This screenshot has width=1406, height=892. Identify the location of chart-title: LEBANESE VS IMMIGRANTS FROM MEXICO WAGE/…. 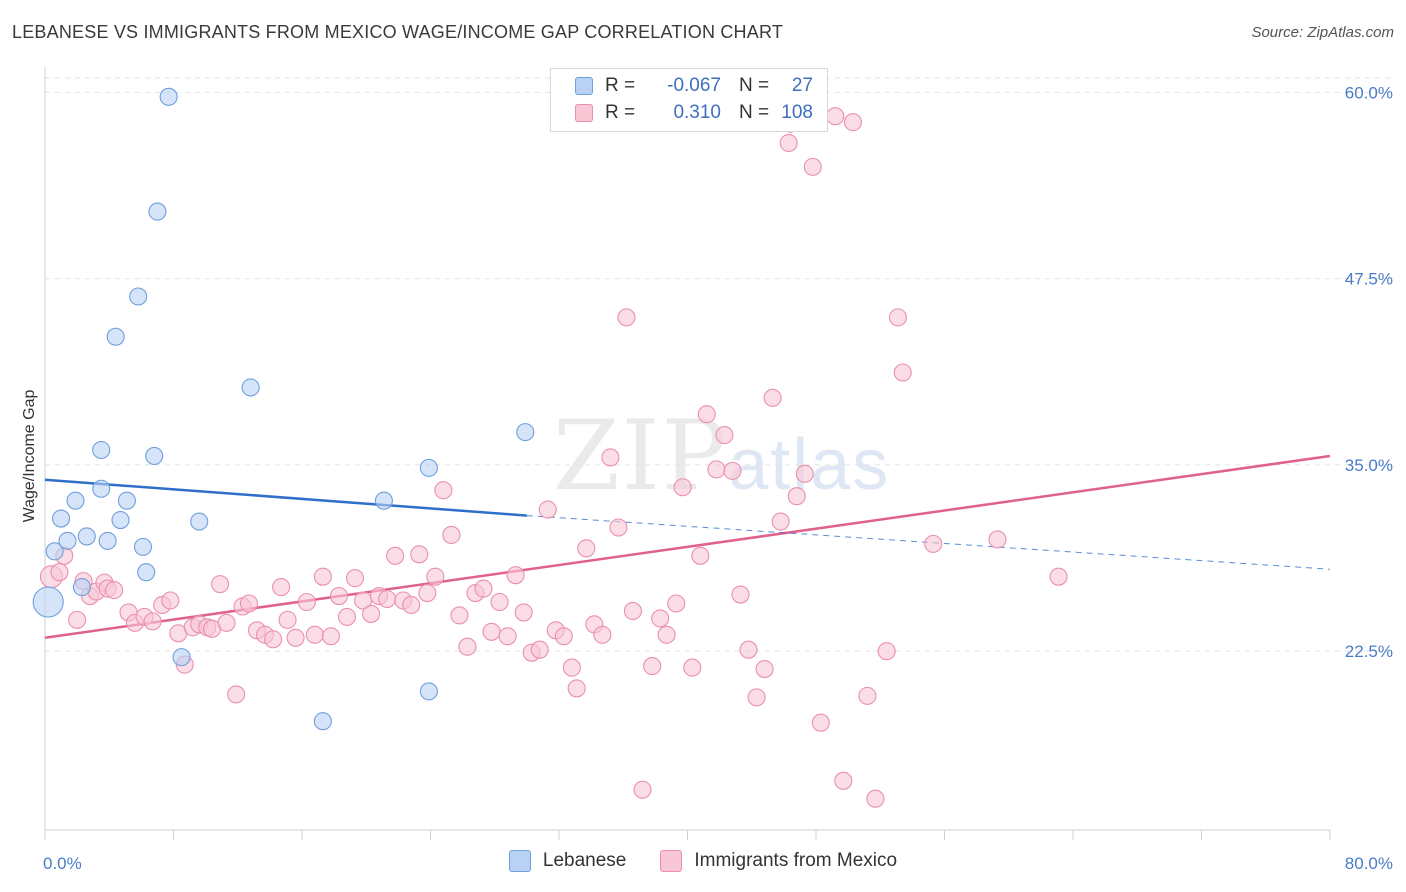
(398, 32).